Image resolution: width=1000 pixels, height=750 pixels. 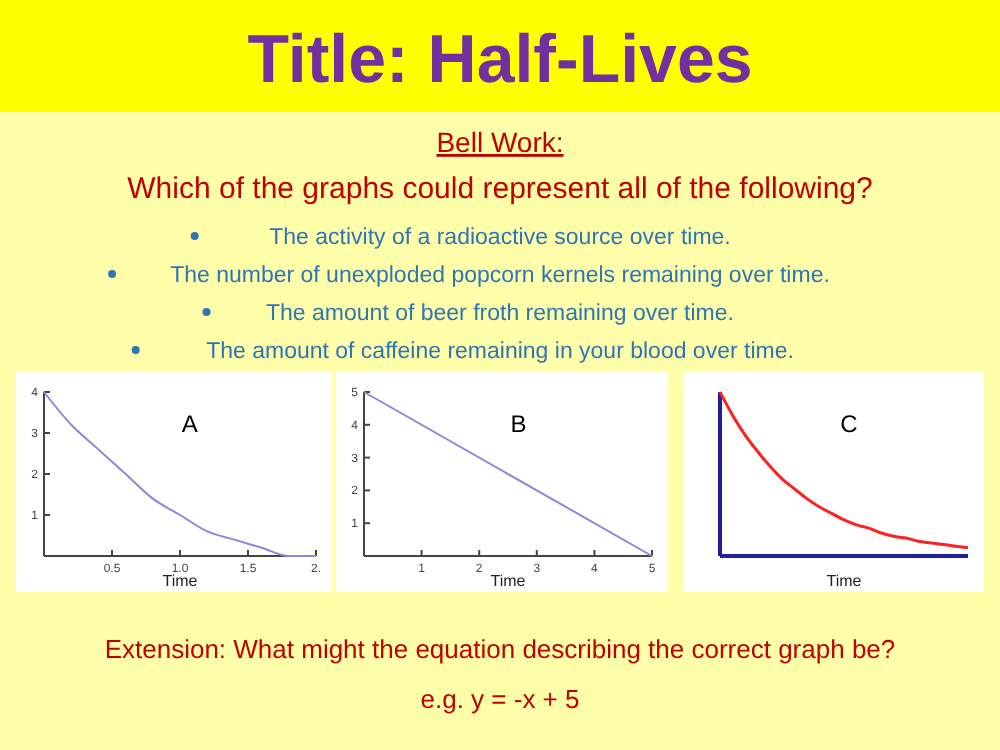 I want to click on text: Extension: What might the equation describing the correct graph be?, so click(x=500, y=649).